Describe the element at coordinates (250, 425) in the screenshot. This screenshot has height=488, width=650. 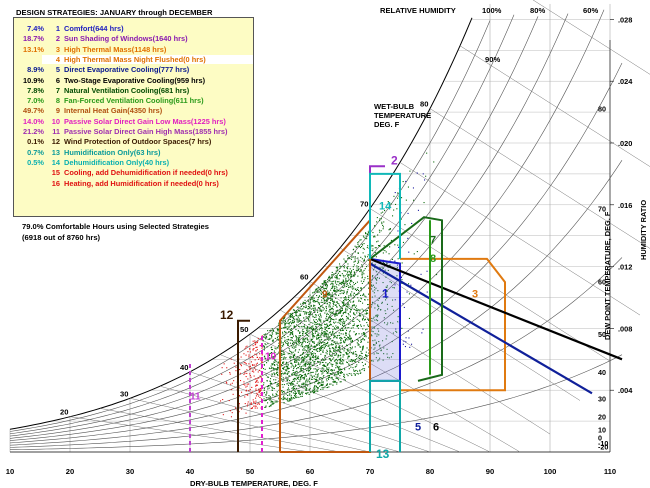
I see `wetbulb-line` at that location.